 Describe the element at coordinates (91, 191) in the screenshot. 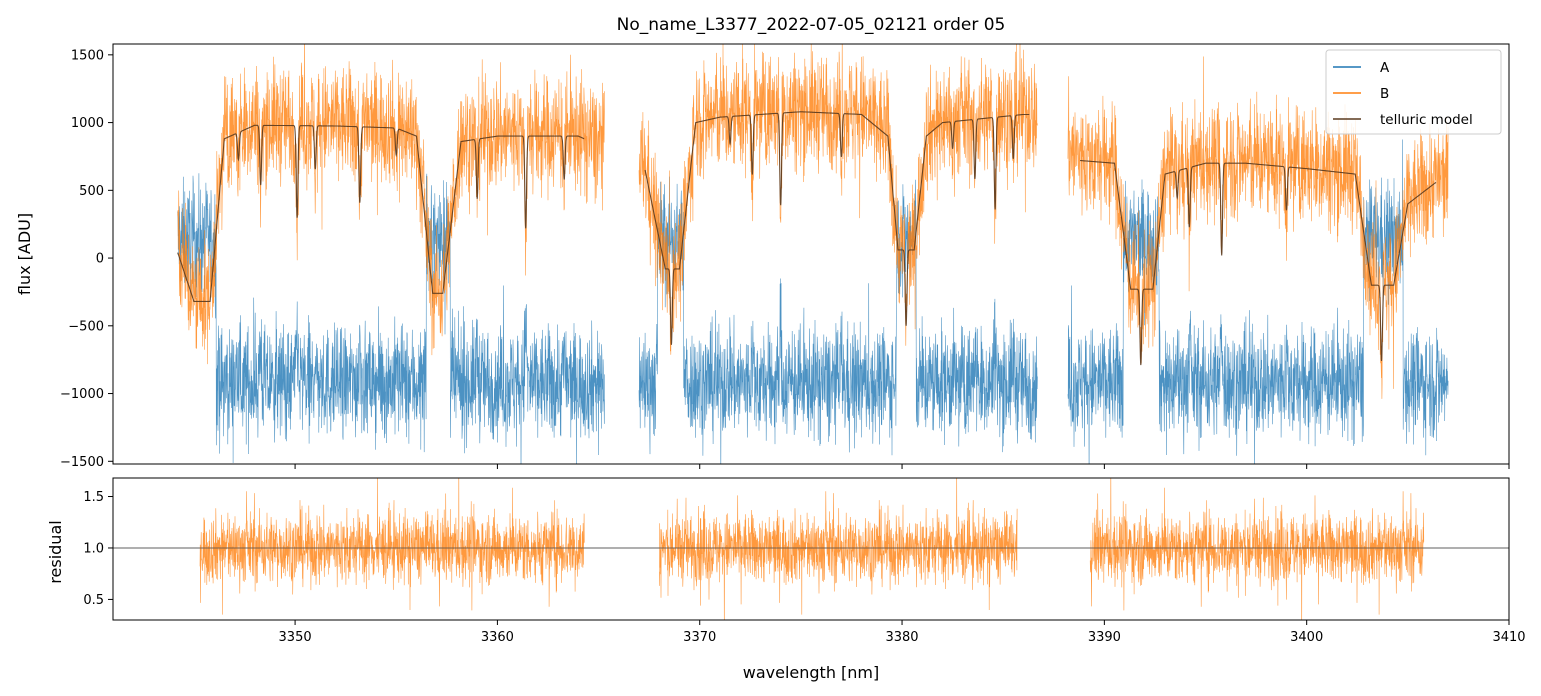

I see `flux-ytick-label: 500` at that location.